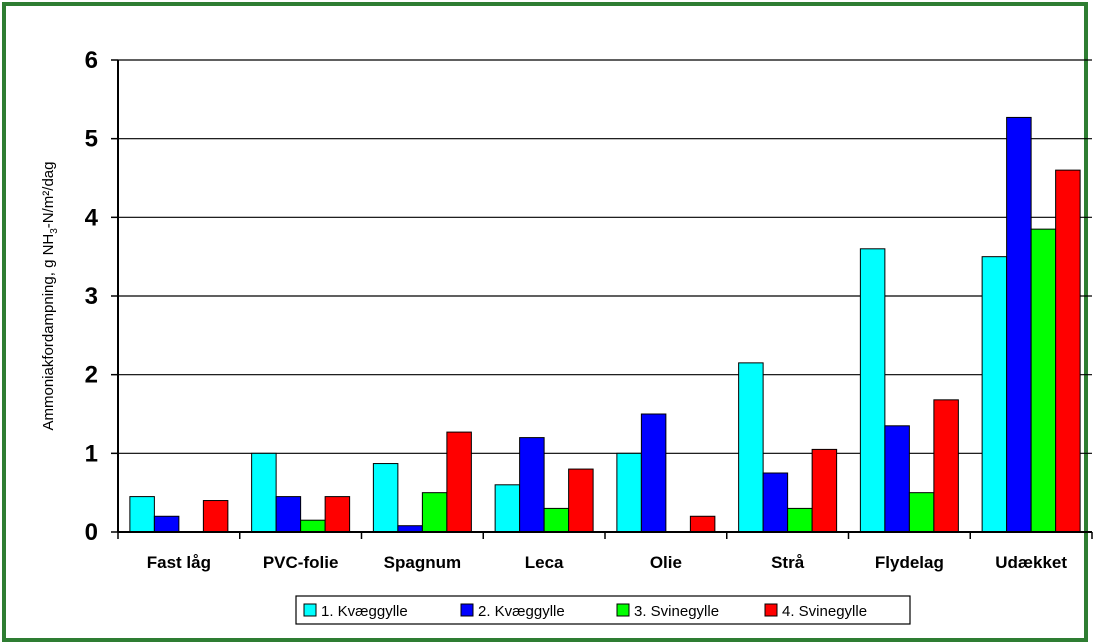 This screenshot has width=1096, height=642. What do you see at coordinates (666, 562) in the screenshot?
I see `x-tick-label: Olie` at bounding box center [666, 562].